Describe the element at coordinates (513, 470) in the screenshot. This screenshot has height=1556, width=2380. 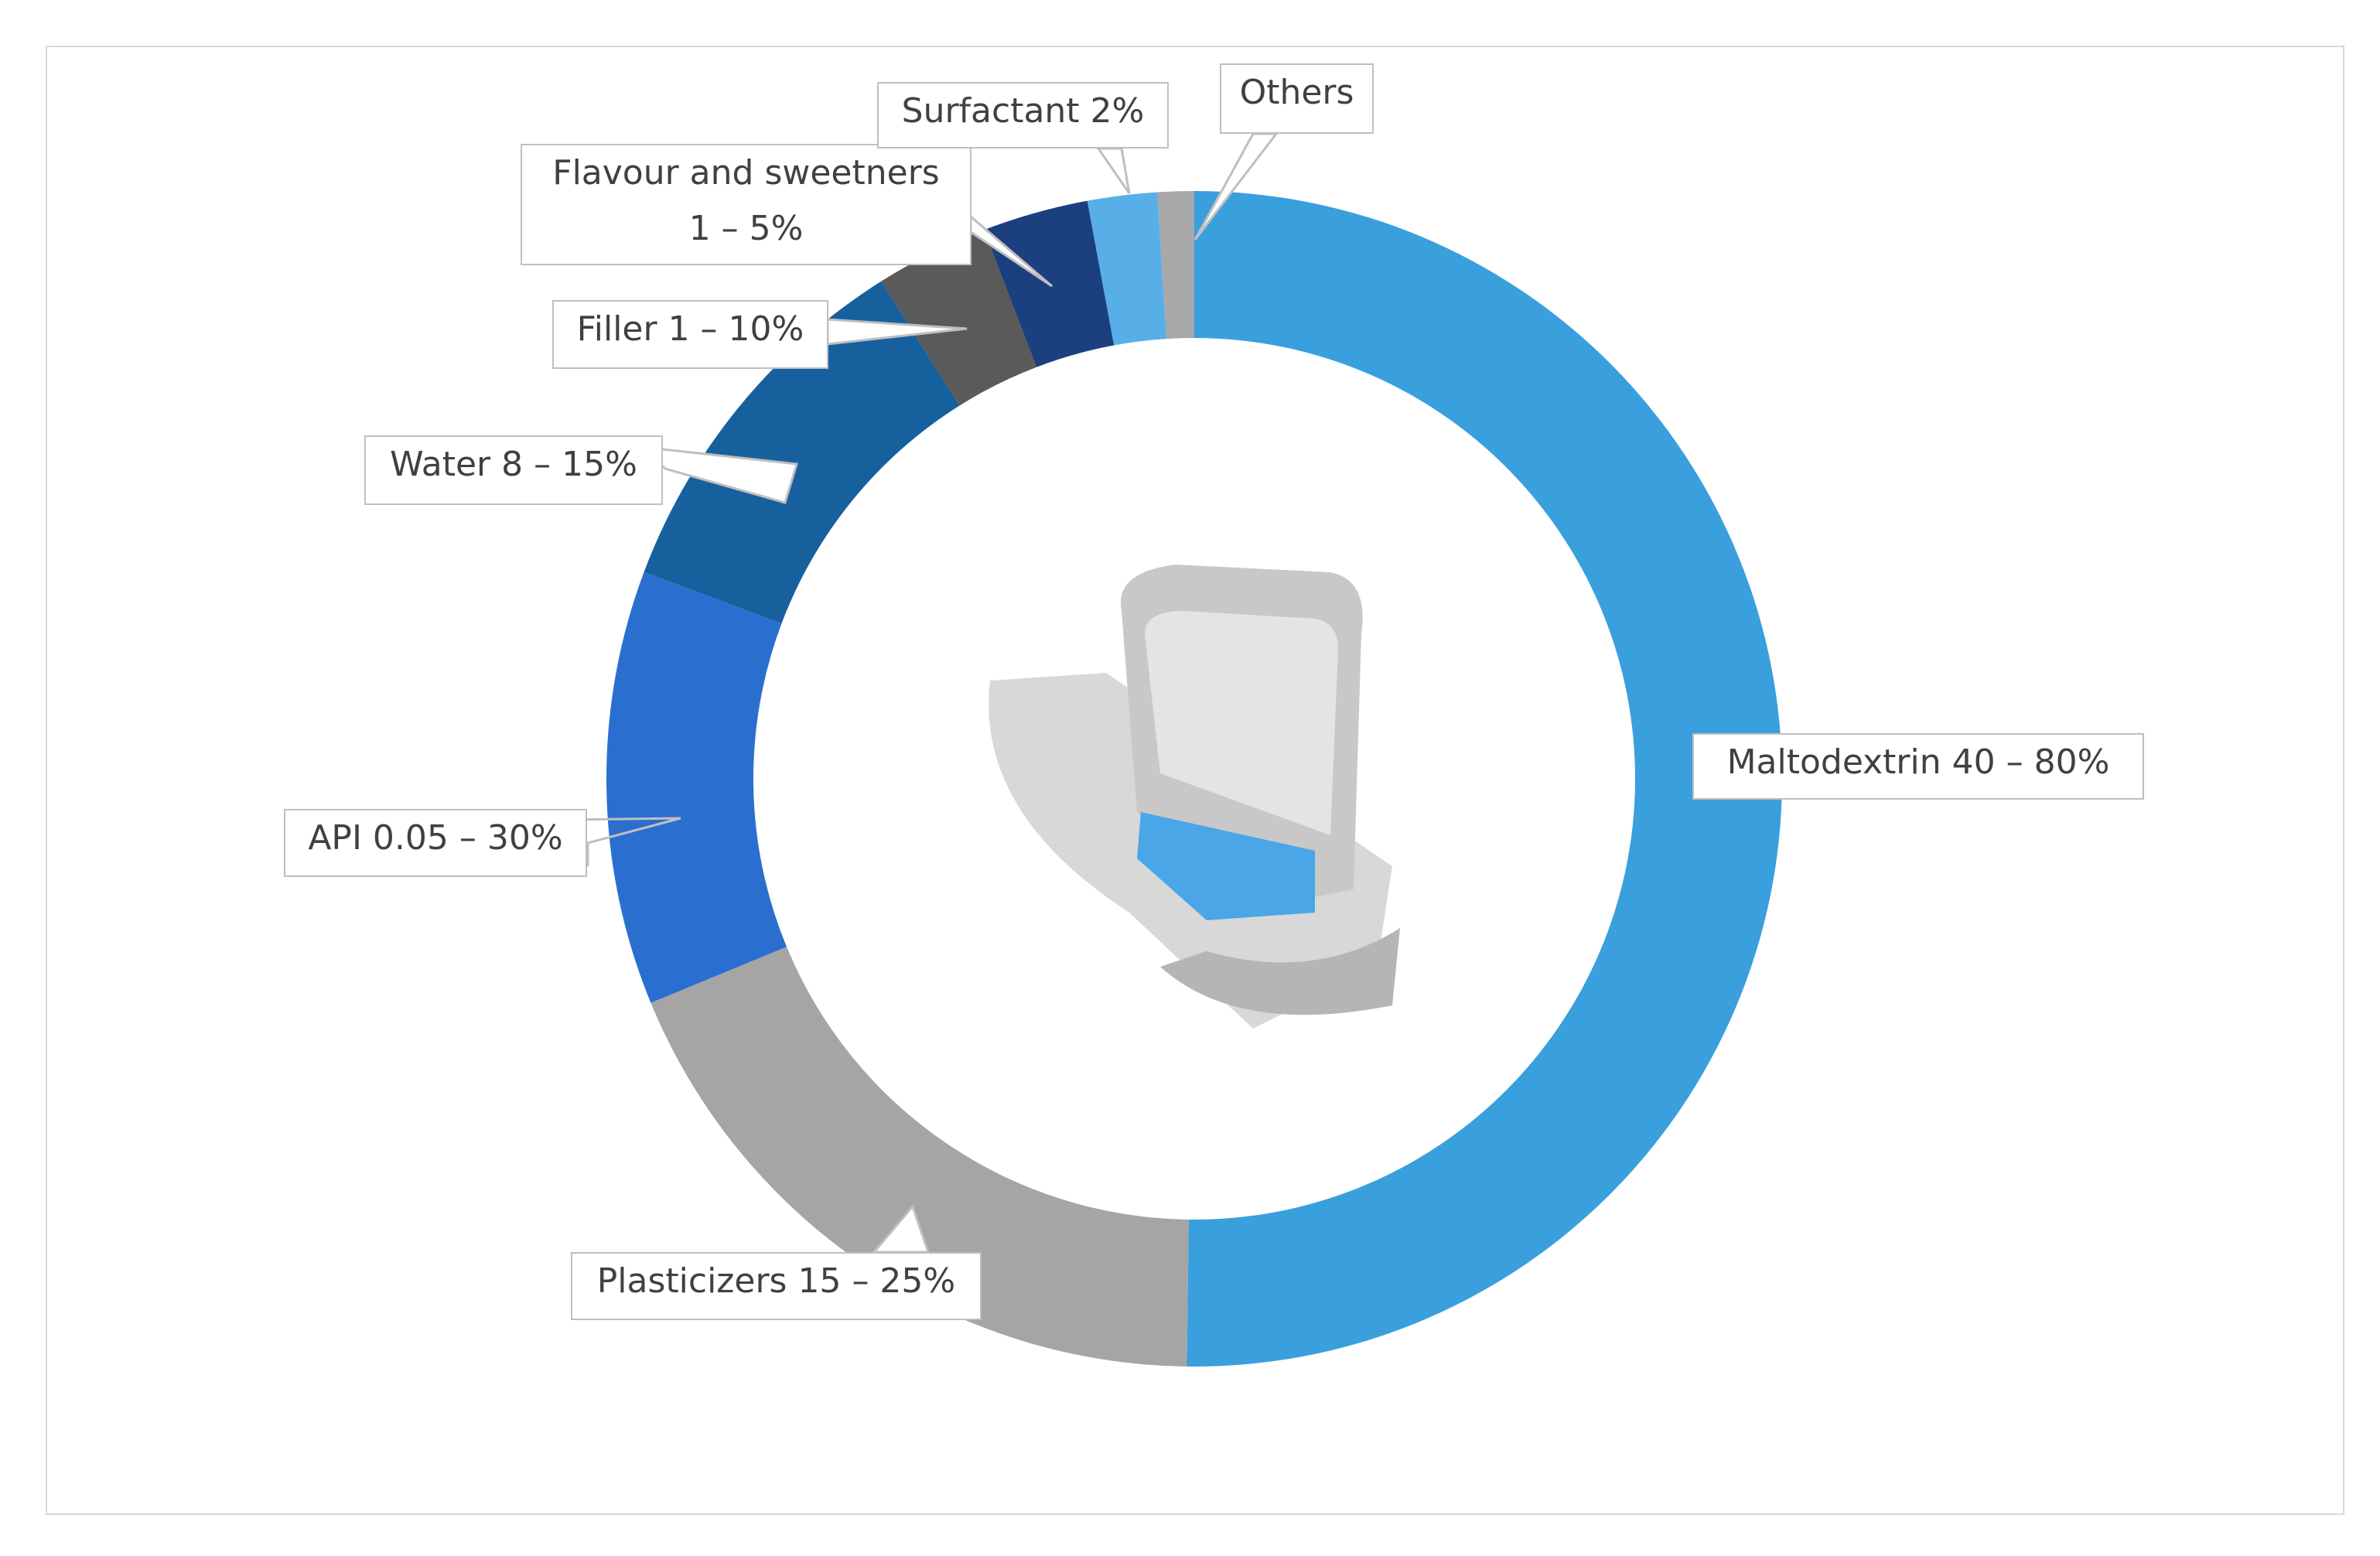
I see `data-label: Water 8 – 15%` at that location.